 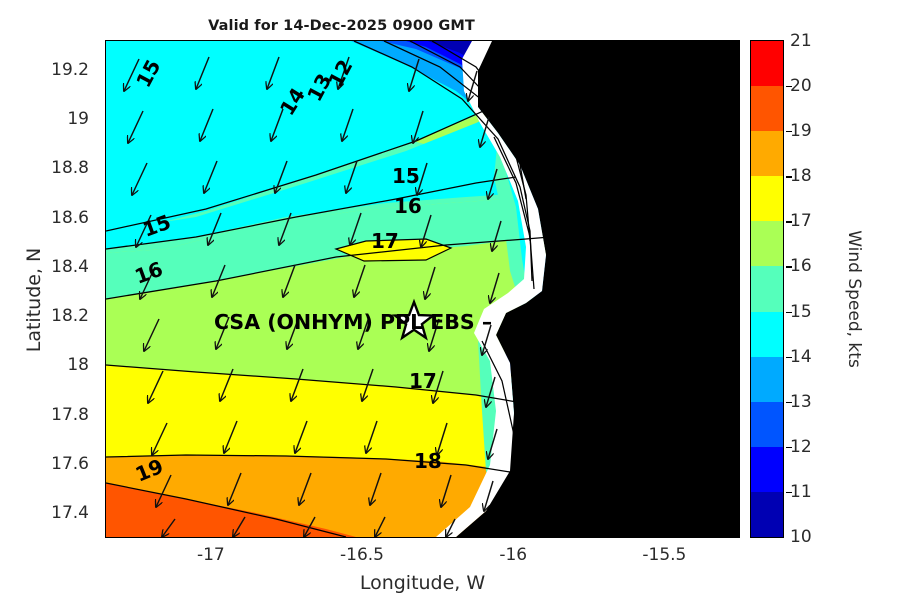 What do you see at coordinates (70, 316) in the screenshot?
I see `y-tick-label: 18.2` at bounding box center [70, 316].